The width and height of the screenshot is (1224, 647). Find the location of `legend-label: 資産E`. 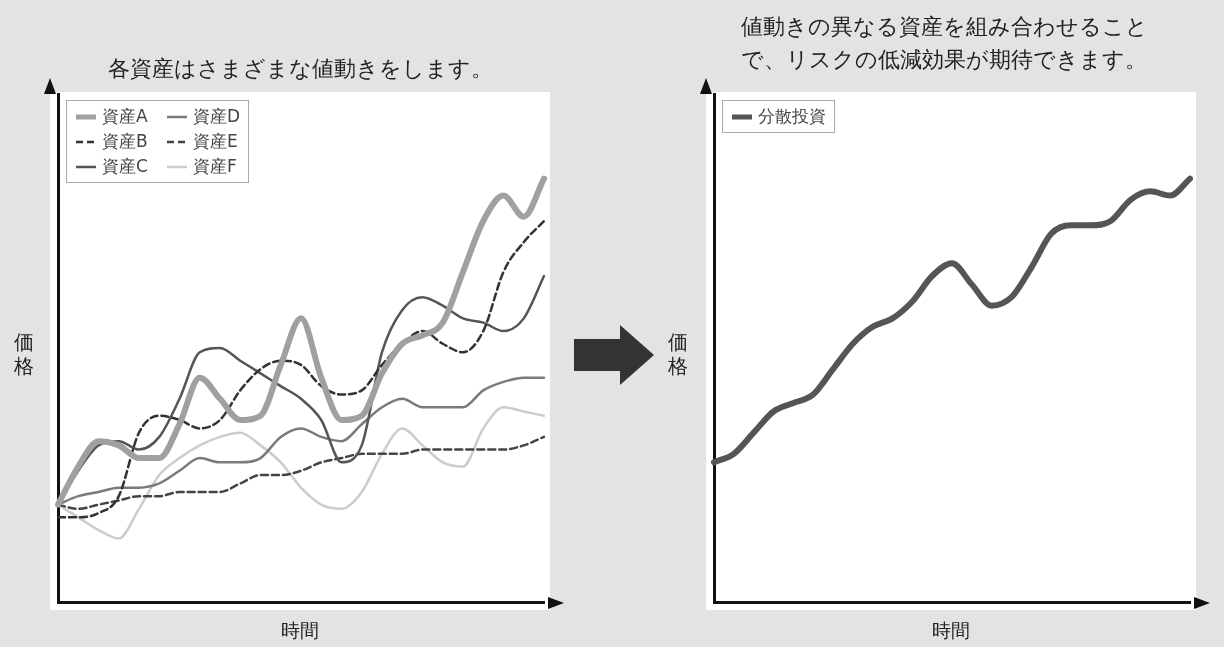

legend-label: 資産E is located at coordinates (215, 141).